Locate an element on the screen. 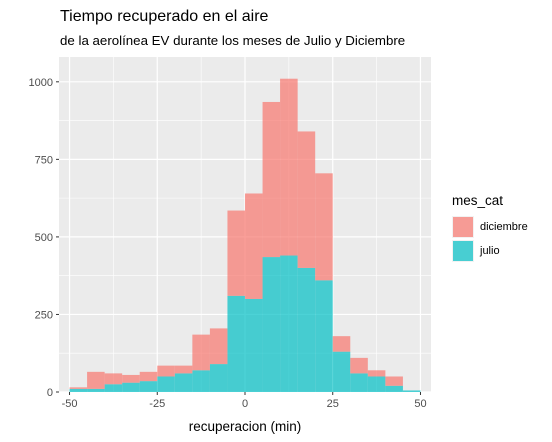 This screenshot has width=552, height=442. legend-item-julio: julio is located at coordinates (490, 251).